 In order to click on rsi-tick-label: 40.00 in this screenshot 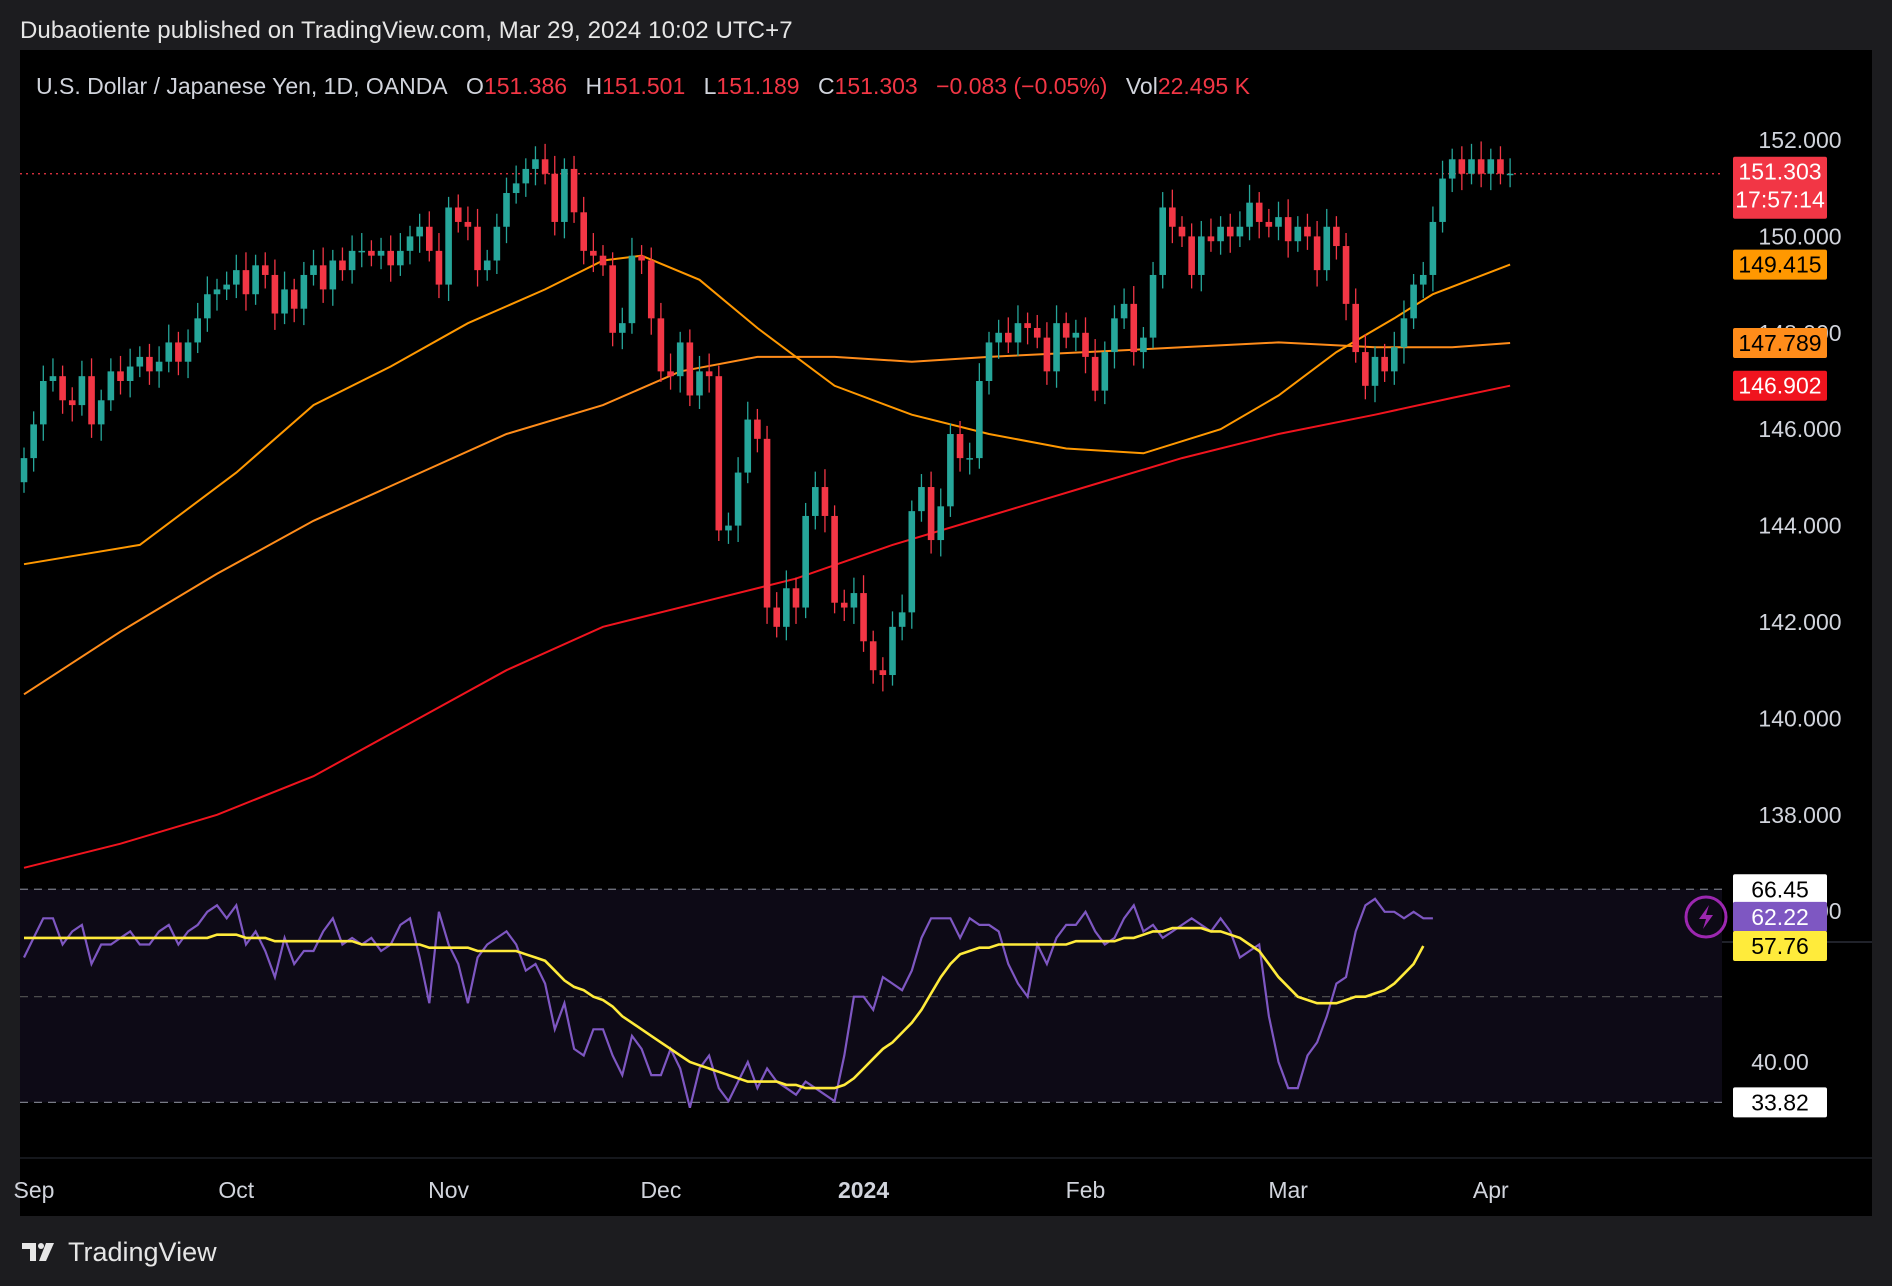, I will do `click(1780, 1062)`.